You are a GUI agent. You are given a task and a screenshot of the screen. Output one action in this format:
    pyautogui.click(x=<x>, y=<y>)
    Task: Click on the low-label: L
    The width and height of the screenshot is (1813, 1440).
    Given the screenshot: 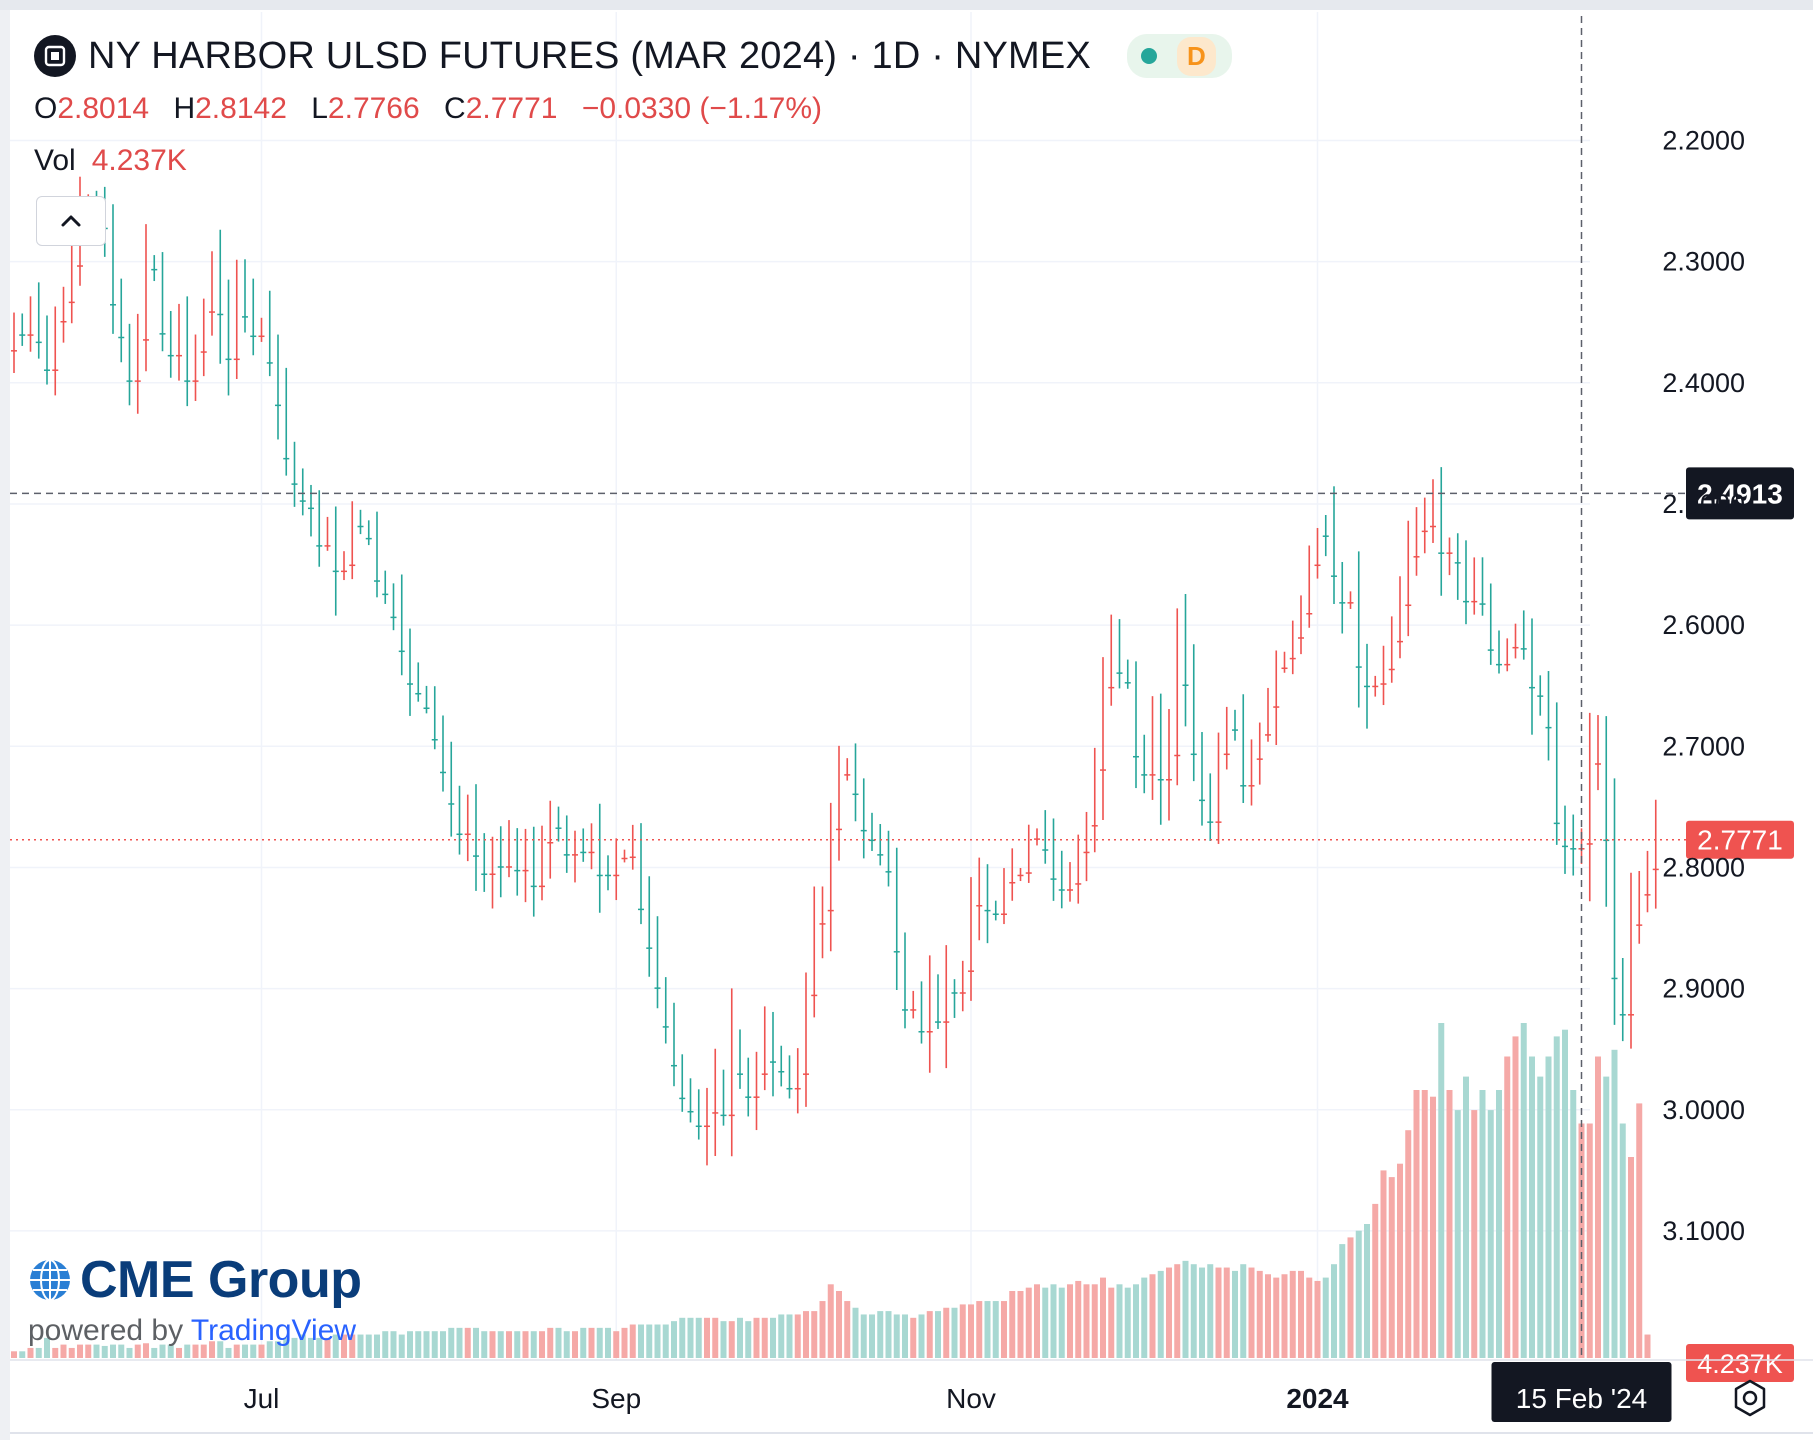 What is the action you would take?
    pyautogui.click(x=319, y=108)
    